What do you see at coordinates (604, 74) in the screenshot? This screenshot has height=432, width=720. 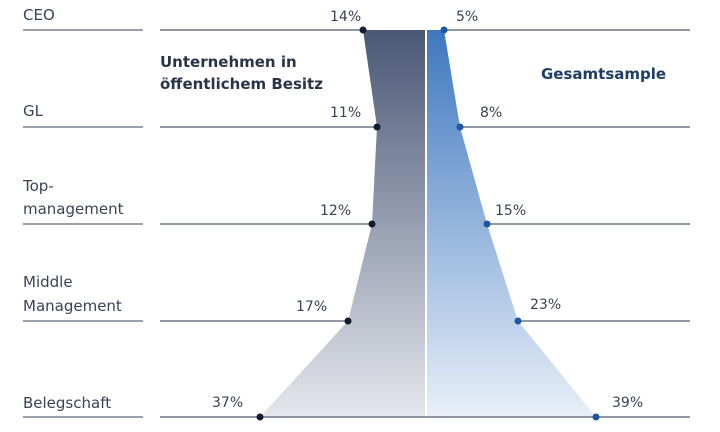 I see `legend-right: Gesamtsample` at bounding box center [604, 74].